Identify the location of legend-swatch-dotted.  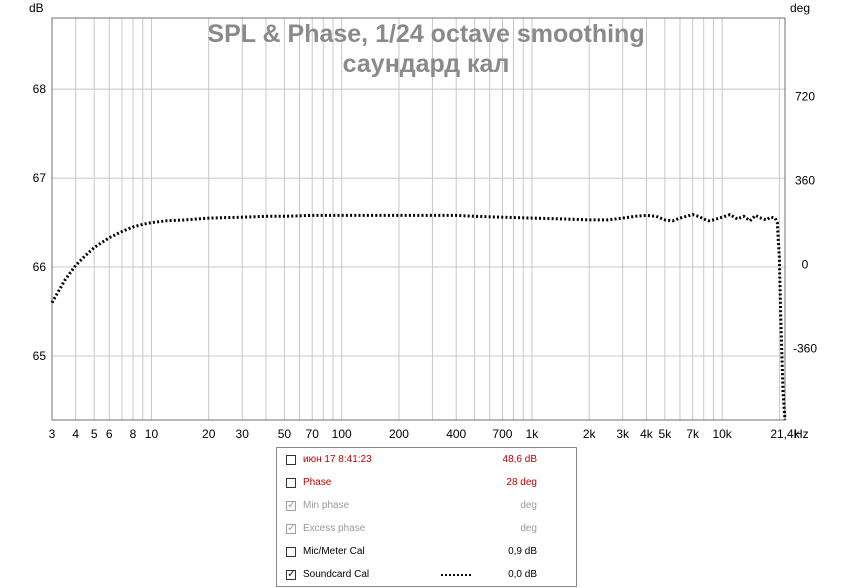
(456, 575).